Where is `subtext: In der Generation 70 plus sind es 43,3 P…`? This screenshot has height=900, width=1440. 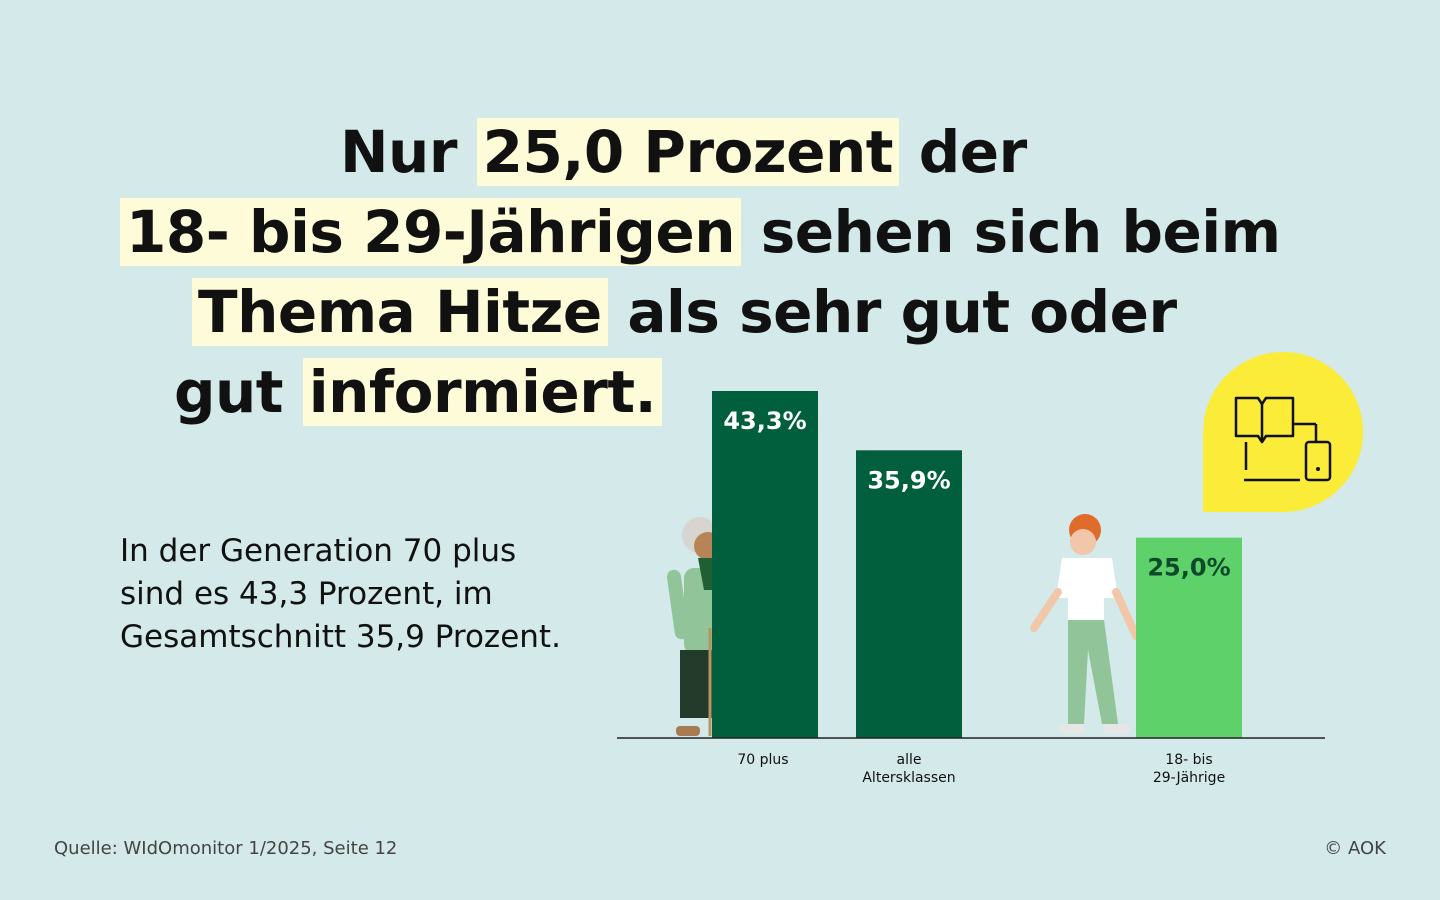
subtext: In der Generation 70 plus sind es 43,3 P… is located at coordinates (380, 594).